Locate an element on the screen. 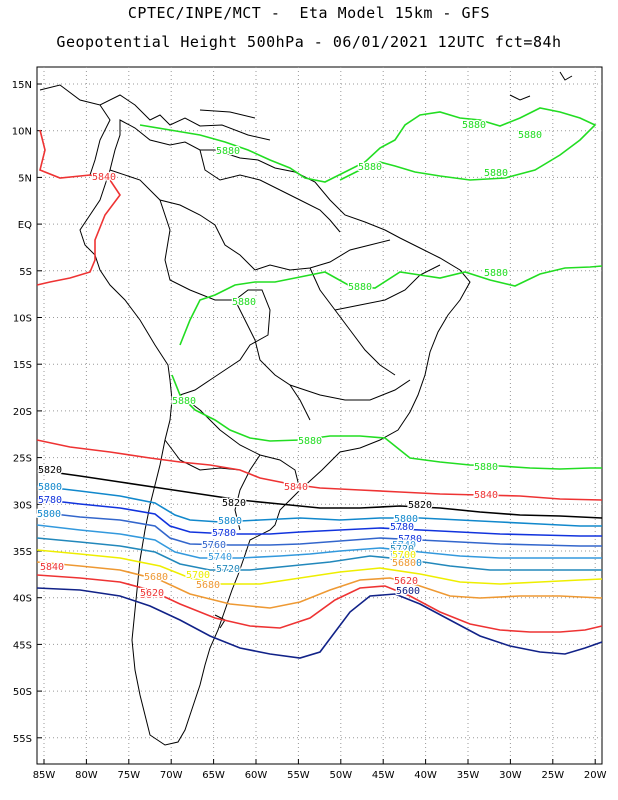 Image resolution: width=618 pixels, height=800 pixels. lat-tick-label: 10N is located at coordinates (22, 132).